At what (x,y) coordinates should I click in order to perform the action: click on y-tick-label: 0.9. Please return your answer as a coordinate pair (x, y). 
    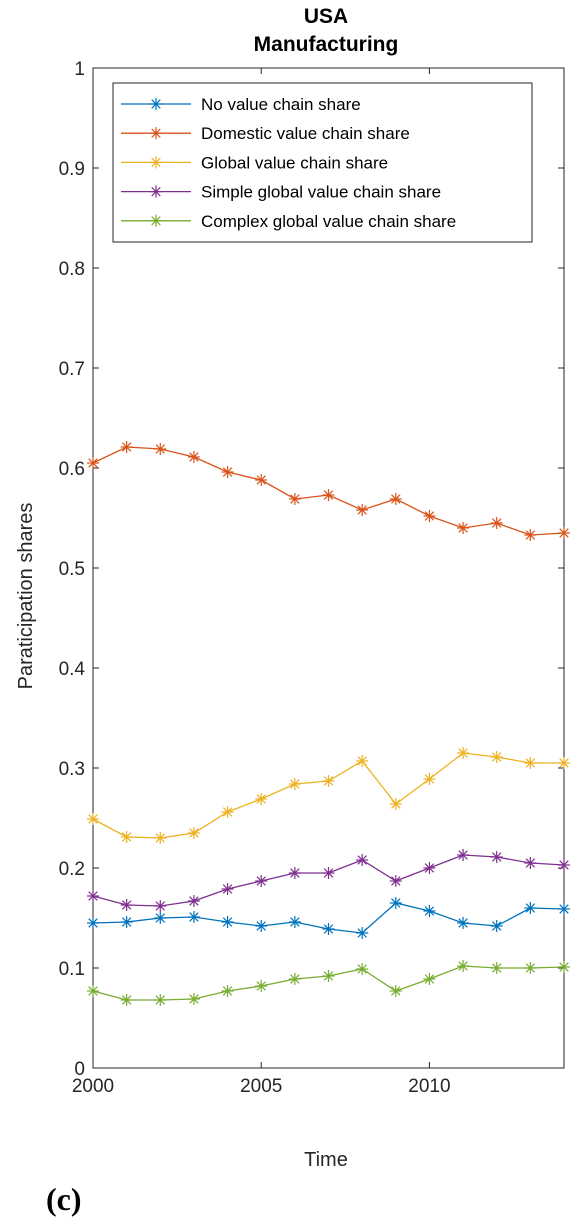
    Looking at the image, I should click on (72, 169).